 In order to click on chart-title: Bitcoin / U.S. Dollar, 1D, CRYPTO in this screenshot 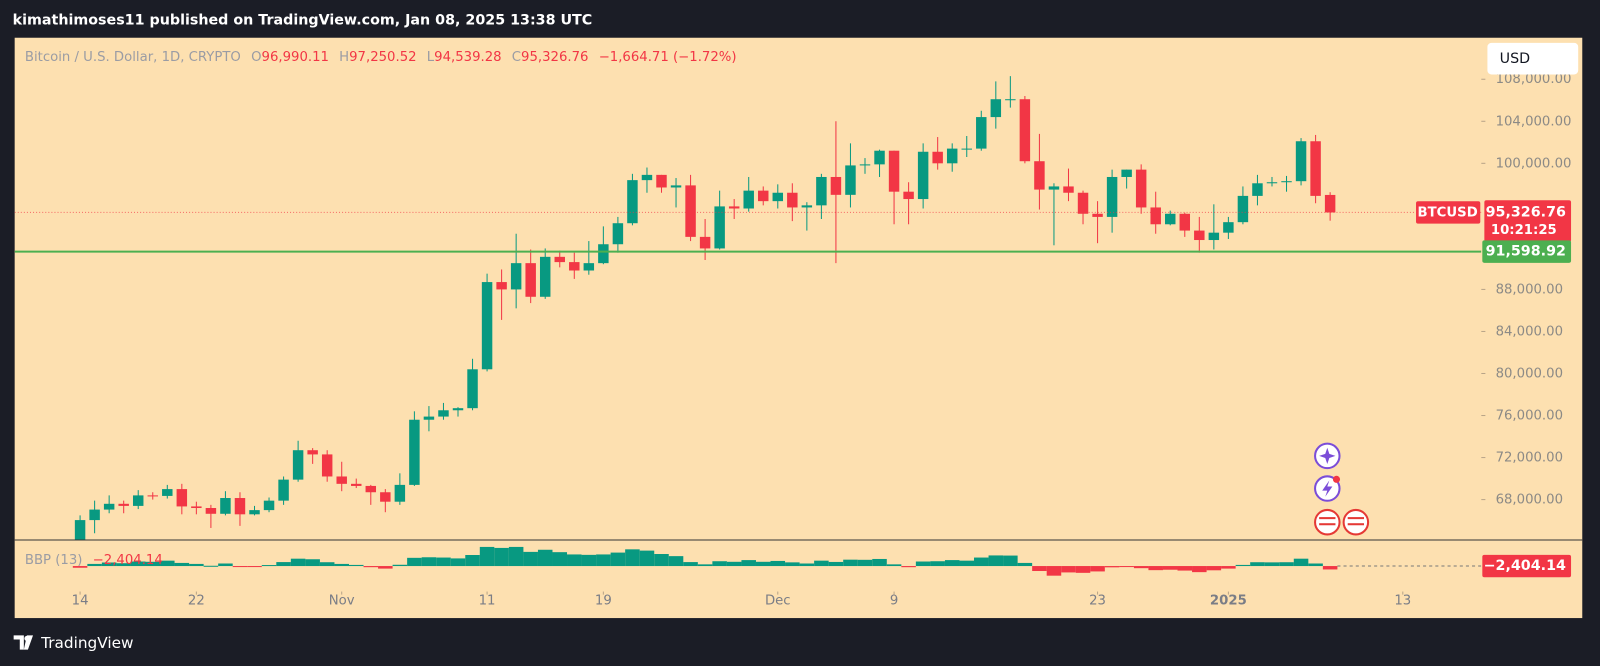, I will do `click(133, 57)`.